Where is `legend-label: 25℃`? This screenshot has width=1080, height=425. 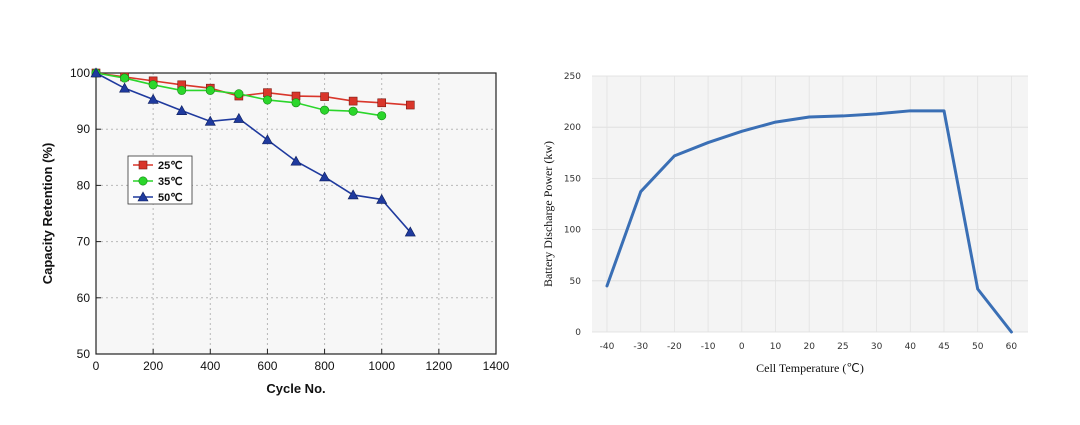
legend-label: 25℃ is located at coordinates (170, 166).